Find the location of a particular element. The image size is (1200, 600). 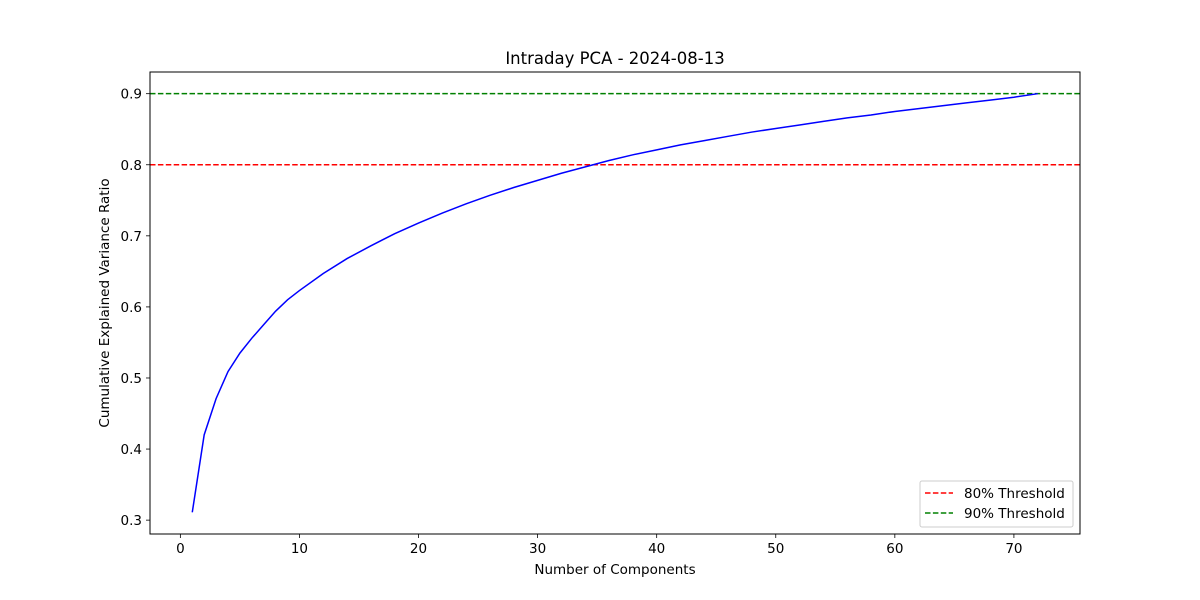

y-tick-label: 0.4 is located at coordinates (131, 450).